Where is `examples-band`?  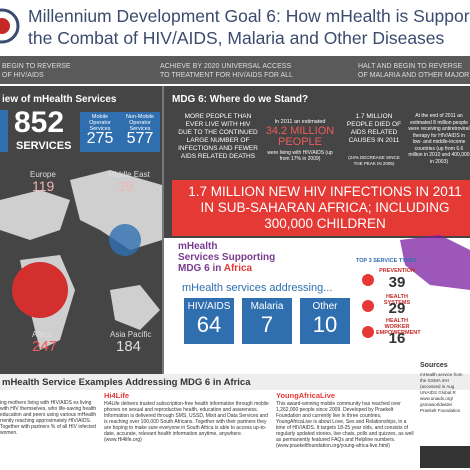 examples-band is located at coordinates (235, 382).